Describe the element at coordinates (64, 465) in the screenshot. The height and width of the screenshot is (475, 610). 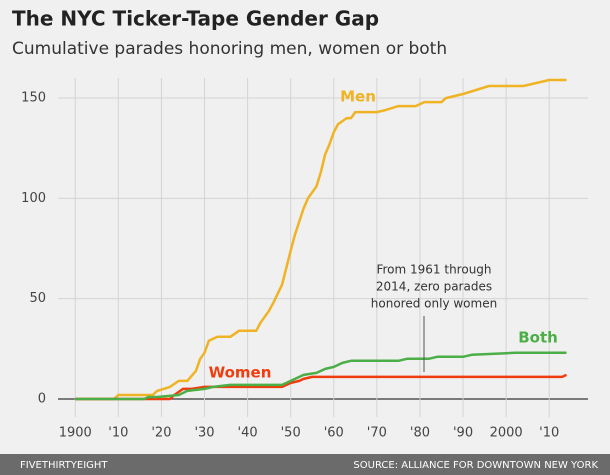
I see `brand: FIVETHIRTYEIGHT` at that location.